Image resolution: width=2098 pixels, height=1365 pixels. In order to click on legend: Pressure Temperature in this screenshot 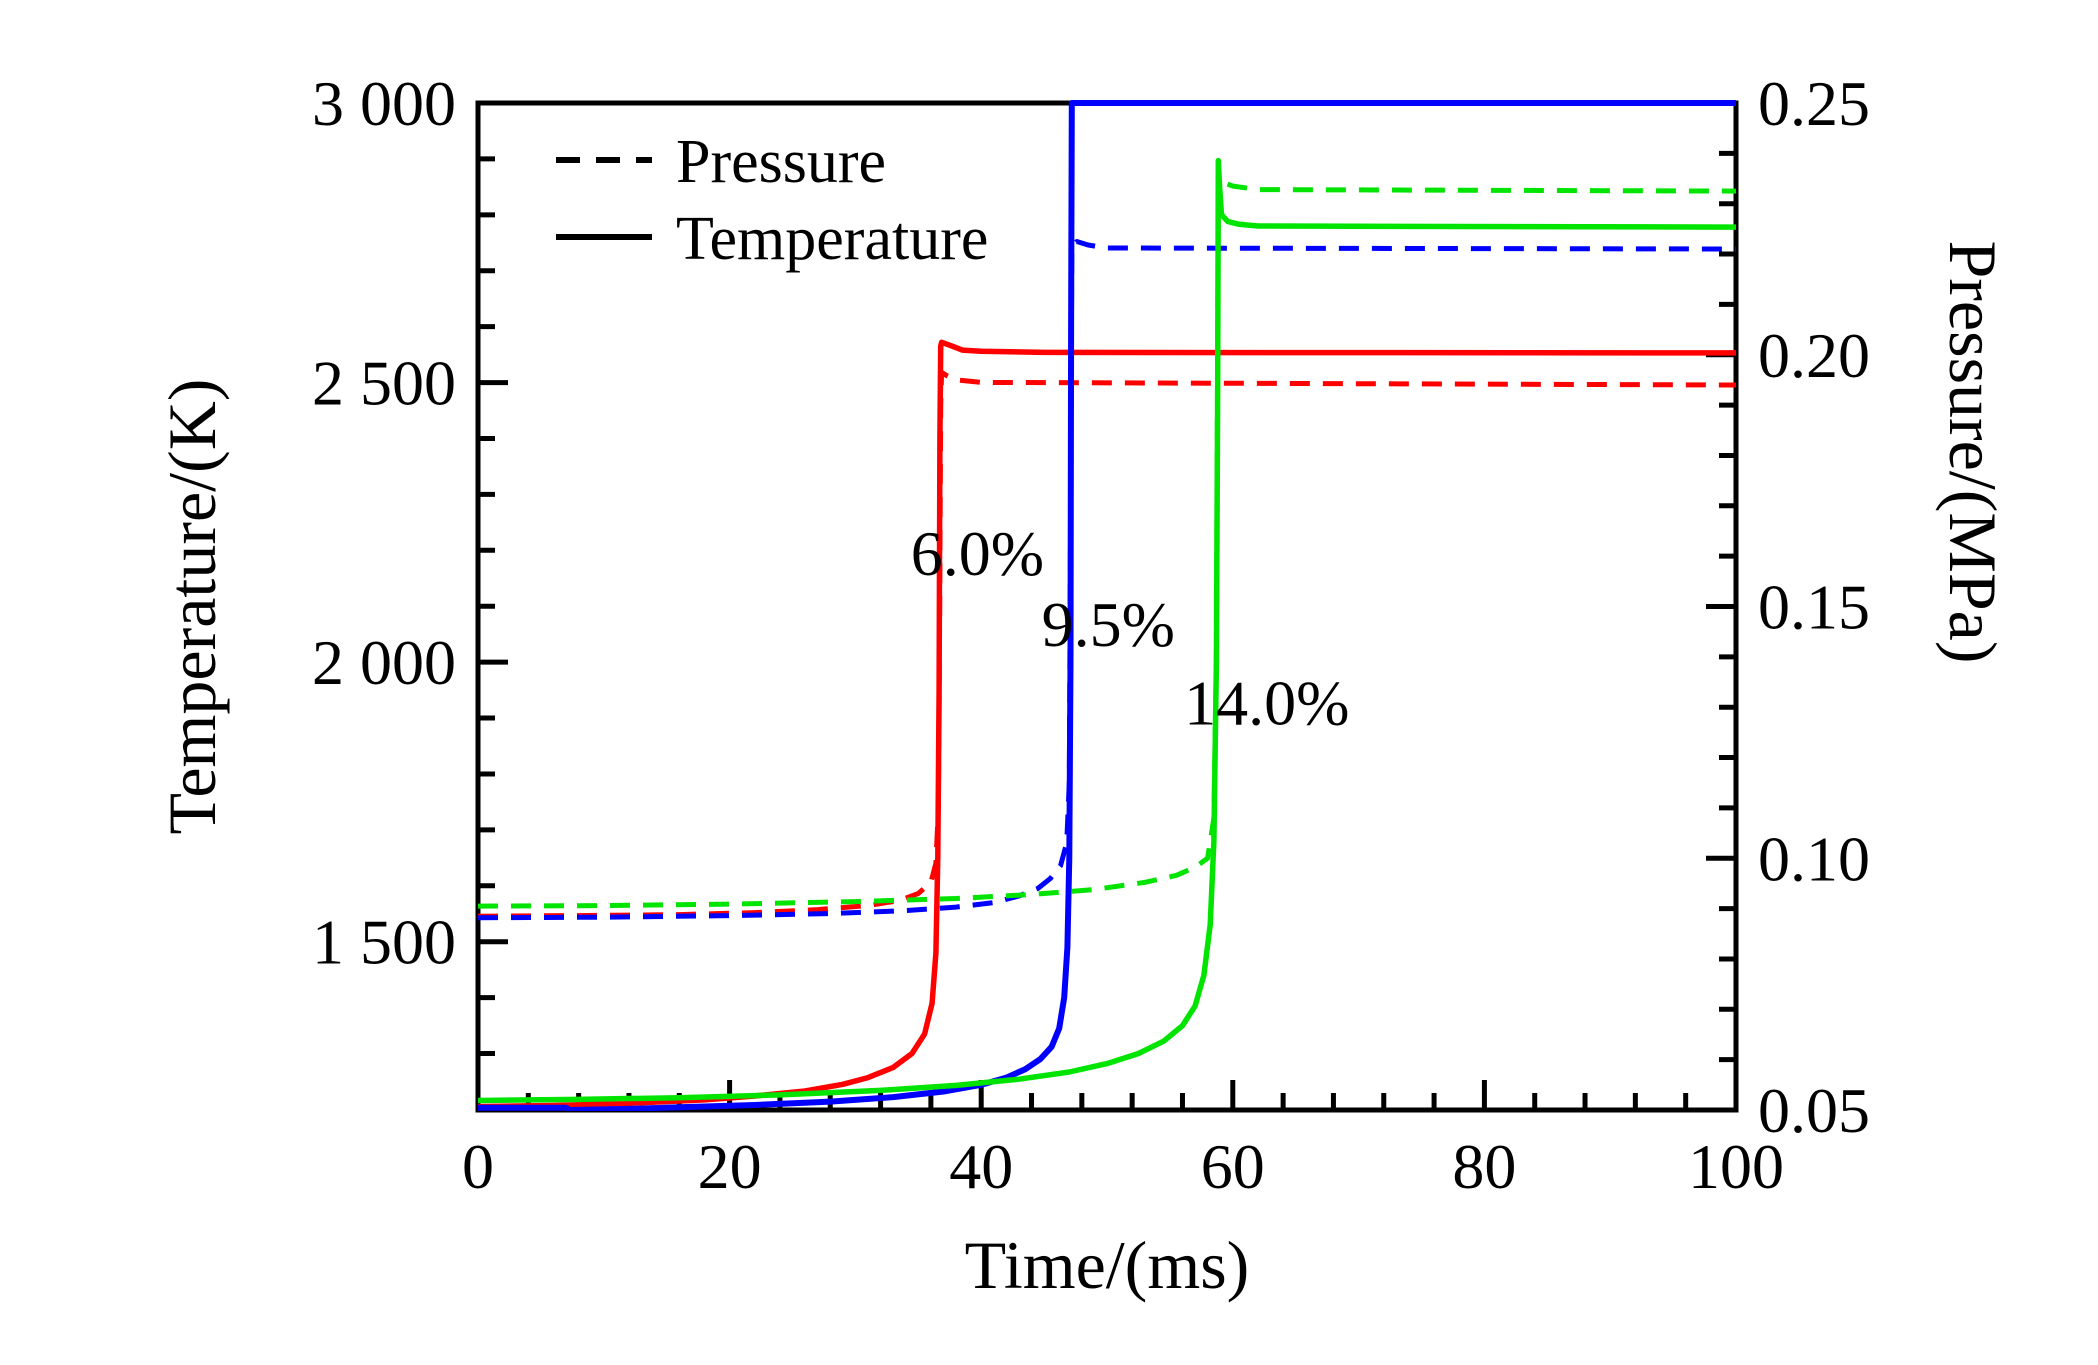, I will do `click(772, 200)`.